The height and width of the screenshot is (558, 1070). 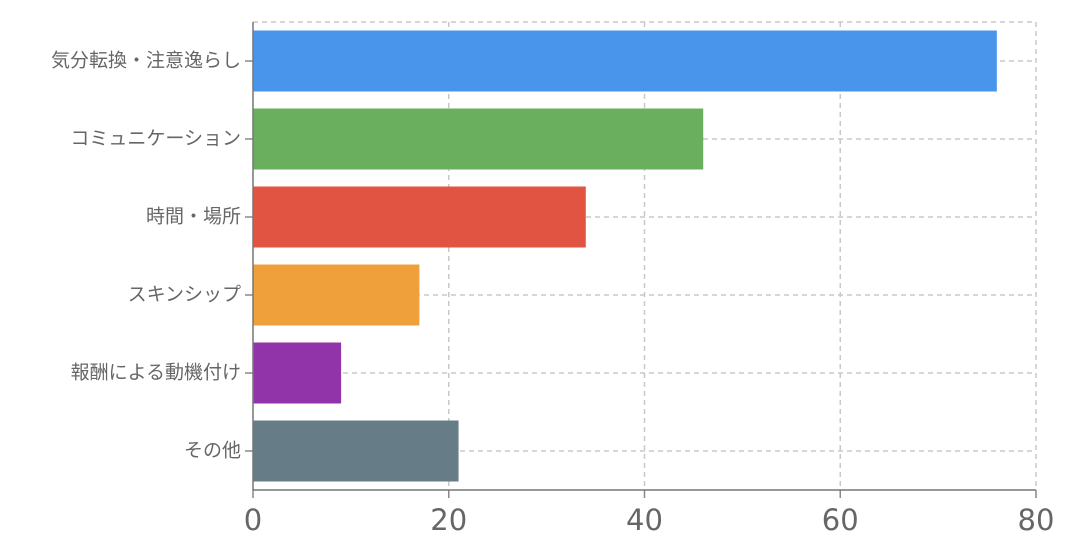 I want to click on x-tick-label: 0, so click(x=253, y=520).